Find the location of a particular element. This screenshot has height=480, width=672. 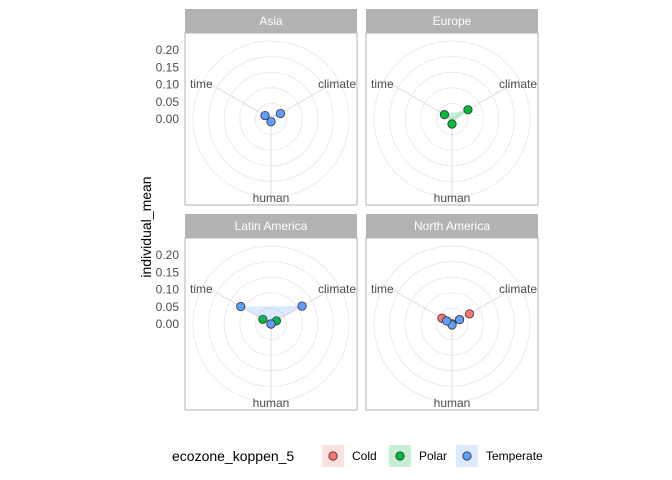

series-area-temperate is located at coordinates (271, 315).